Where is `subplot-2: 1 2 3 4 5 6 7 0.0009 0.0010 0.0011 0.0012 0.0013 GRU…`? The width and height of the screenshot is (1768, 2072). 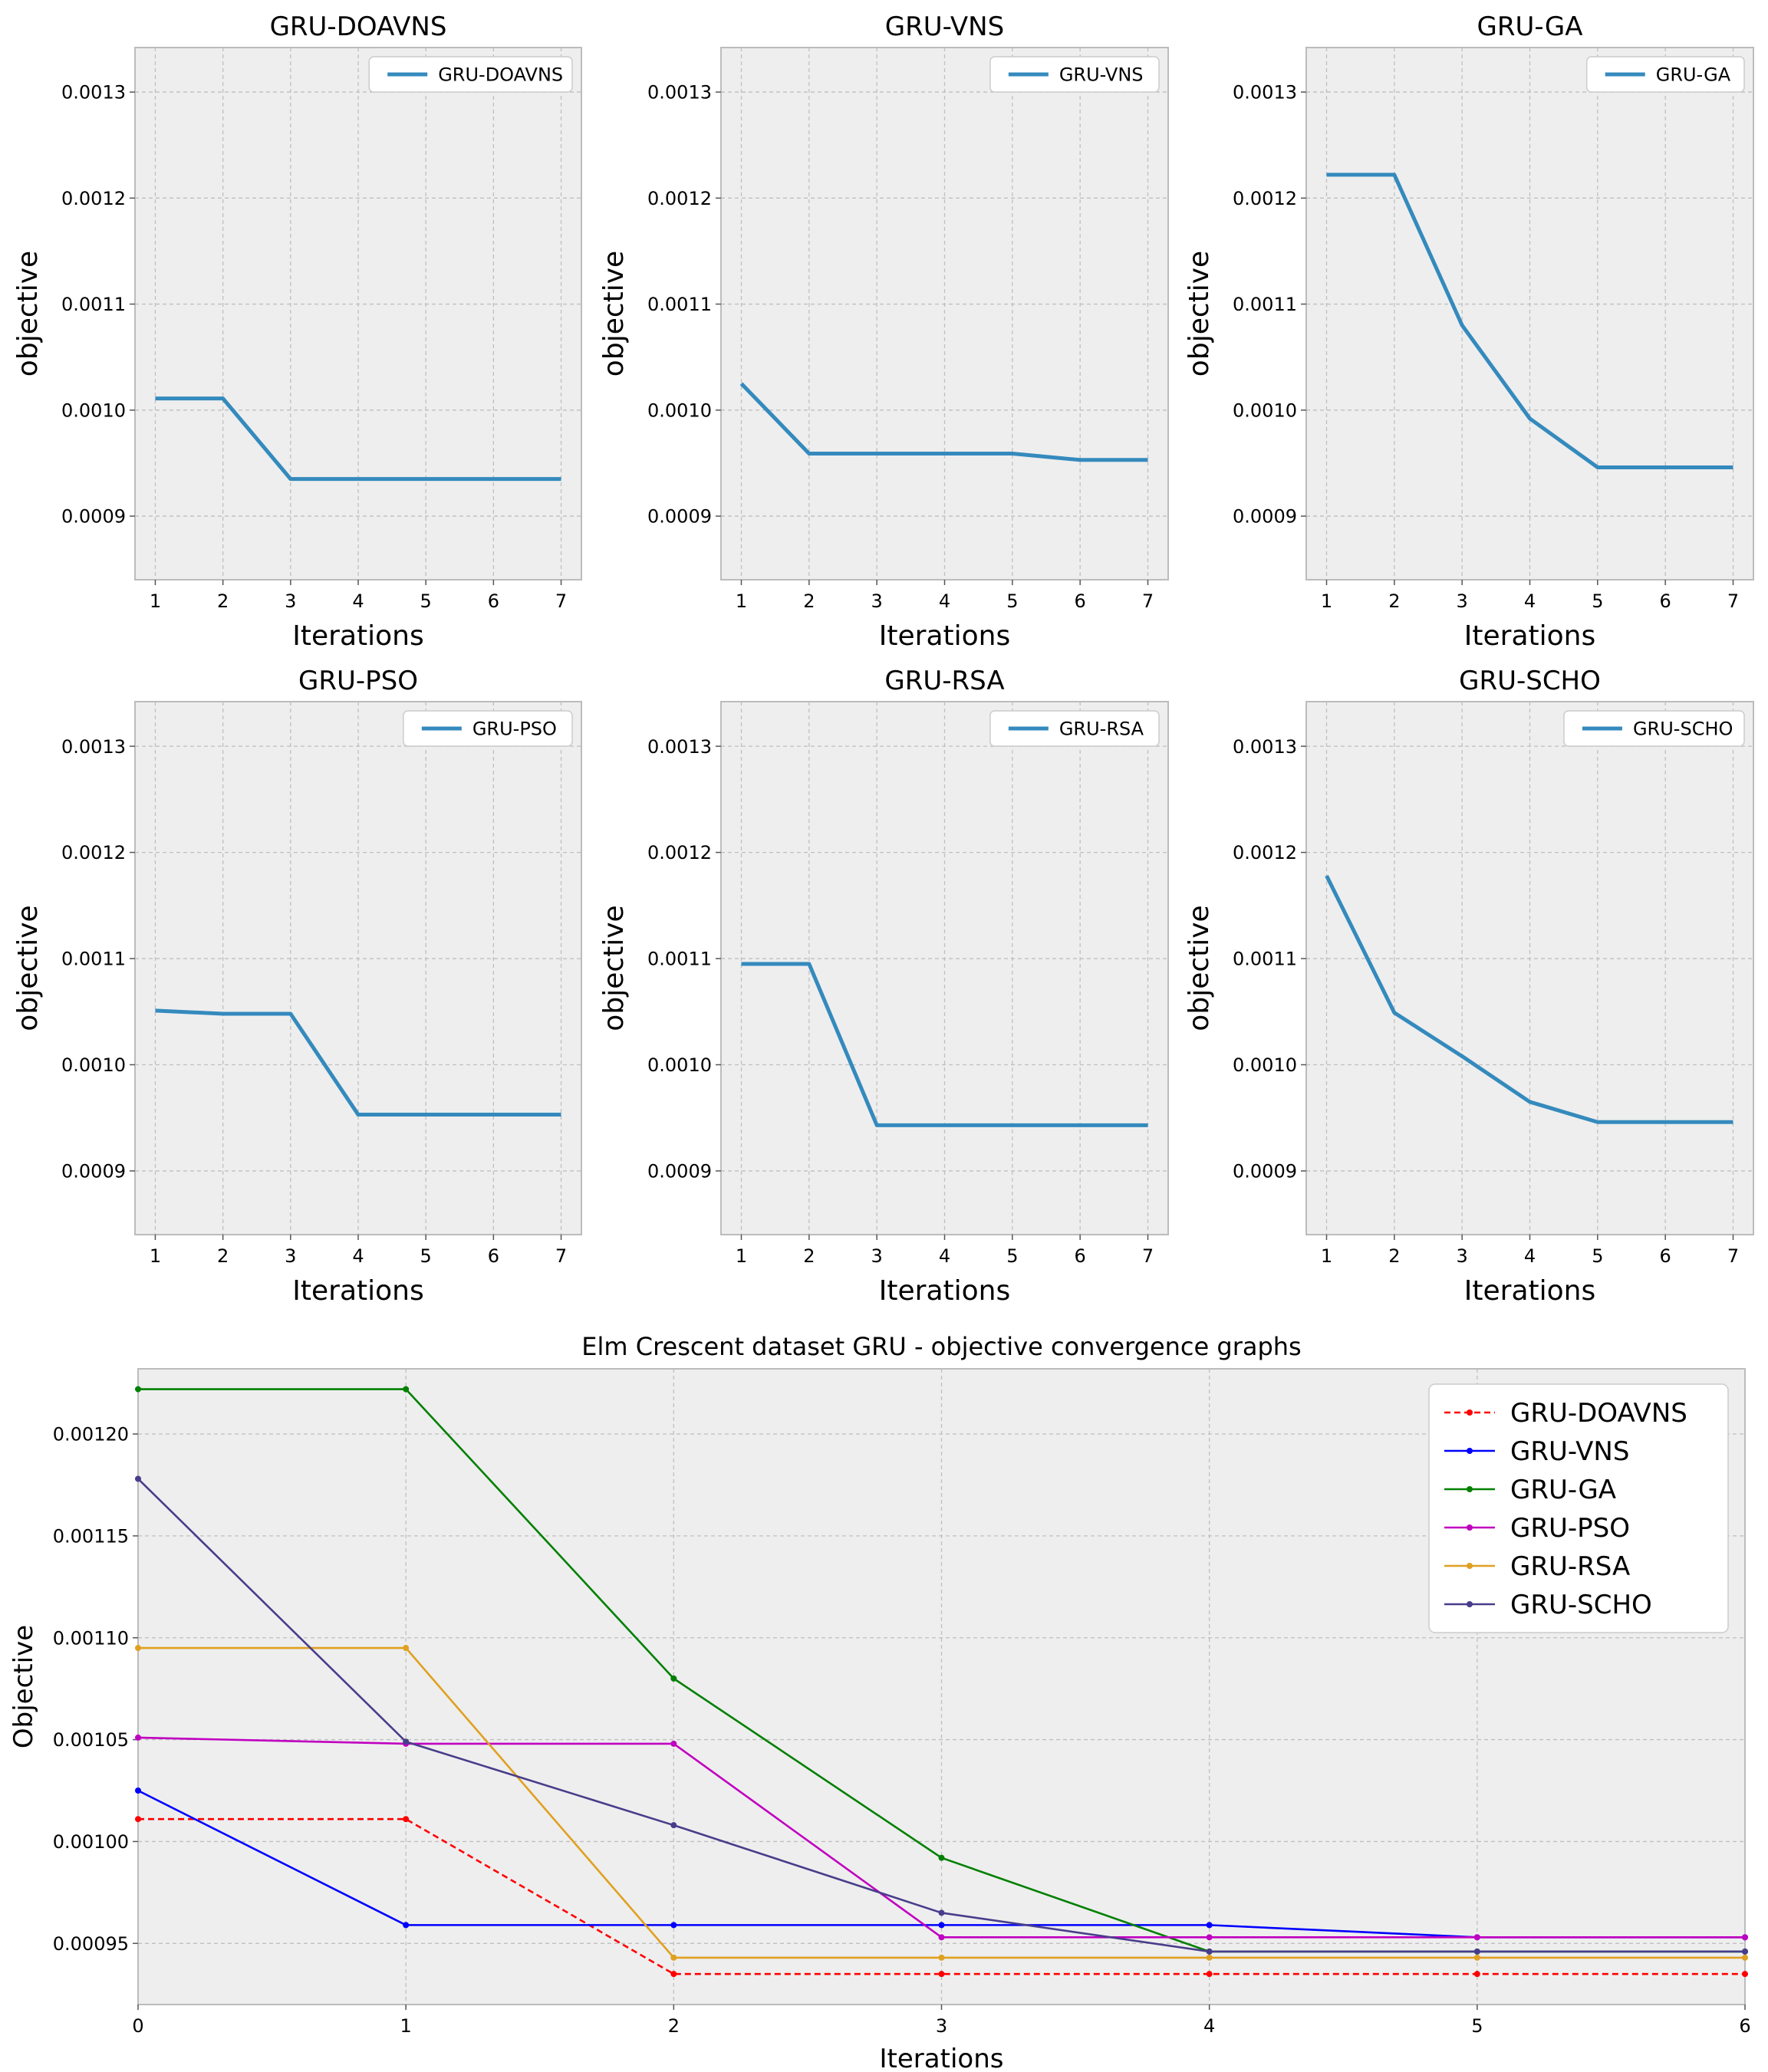
subplot-2: 1 2 3 4 5 6 7 0.0009 0.0010 0.0011 0.0012 0.0013 GRU… is located at coordinates (1469, 332).